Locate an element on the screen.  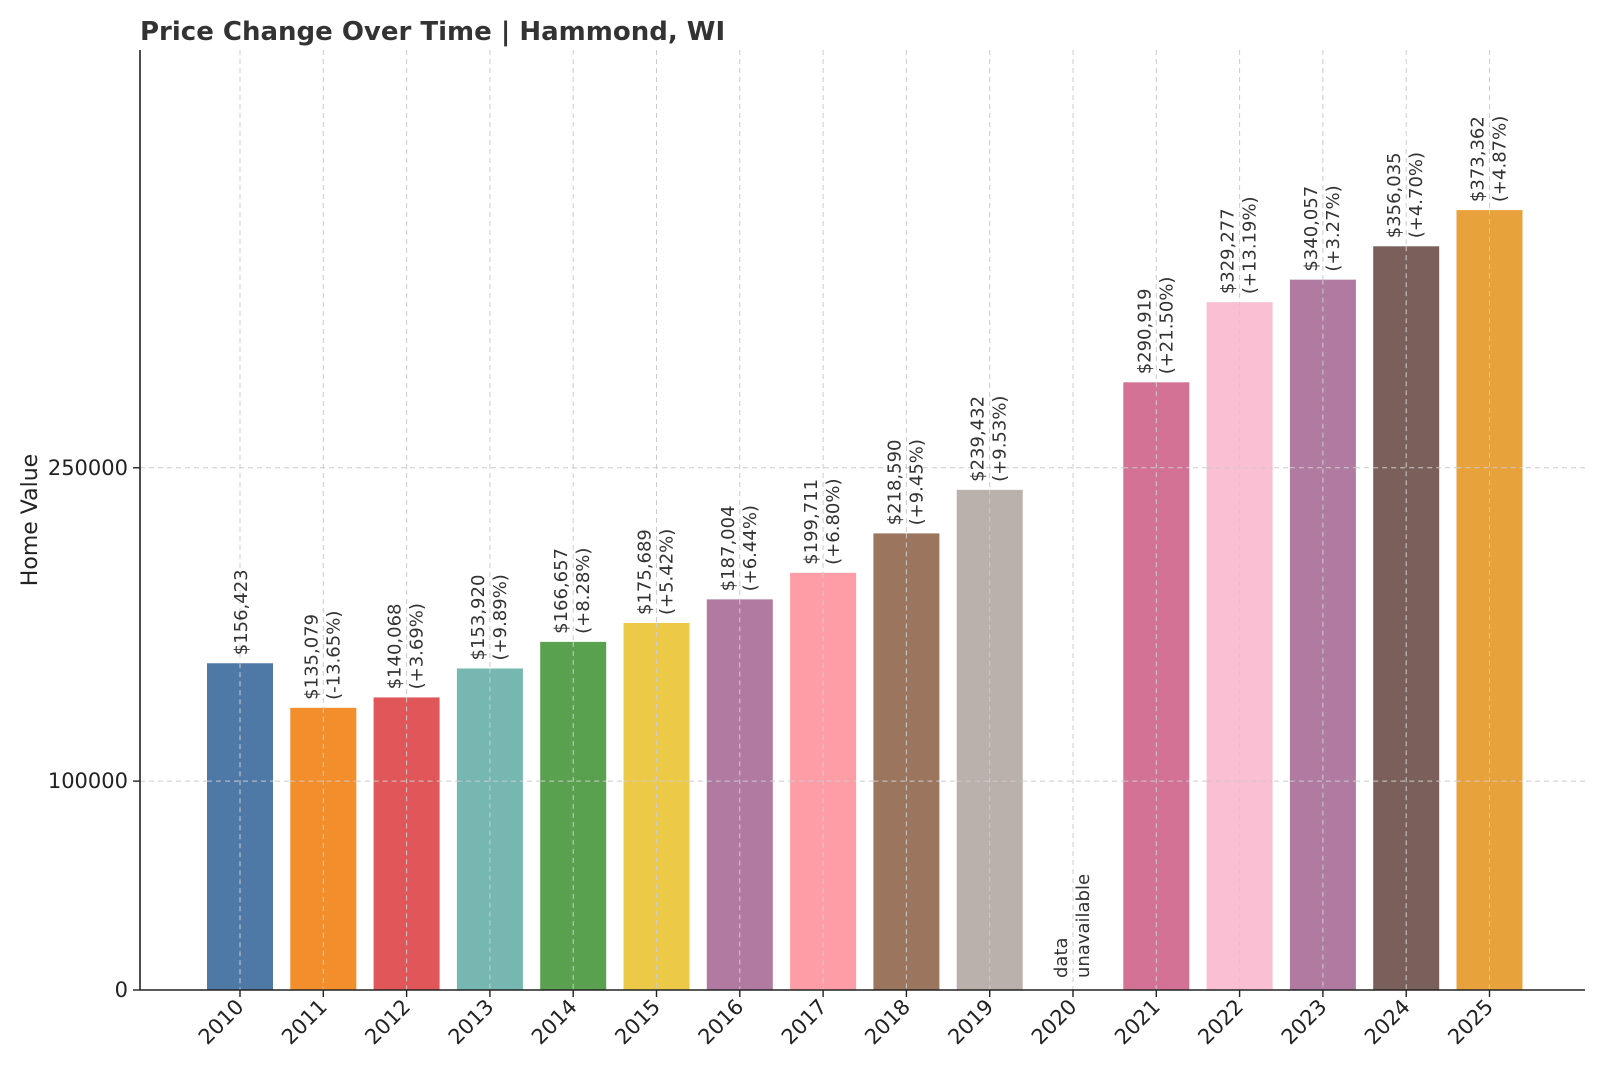
change-label: (+6.80%) is located at coordinates (833, 522).